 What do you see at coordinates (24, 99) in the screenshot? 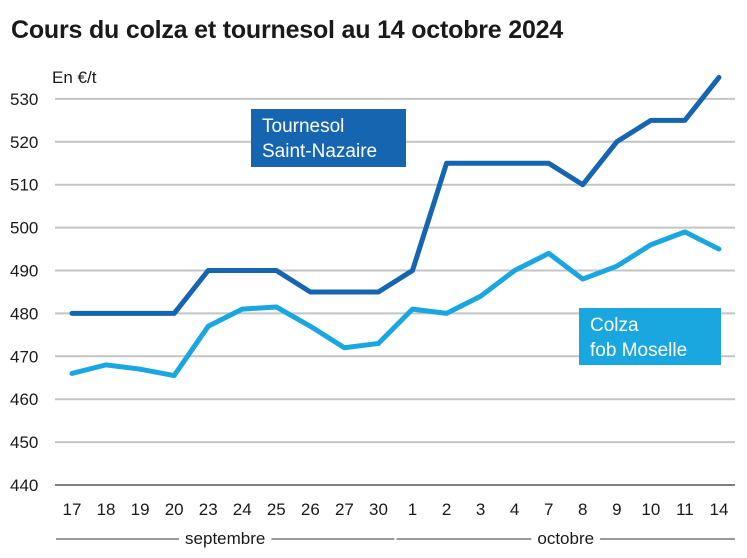
I see `y-tick-label-530: 530` at bounding box center [24, 99].